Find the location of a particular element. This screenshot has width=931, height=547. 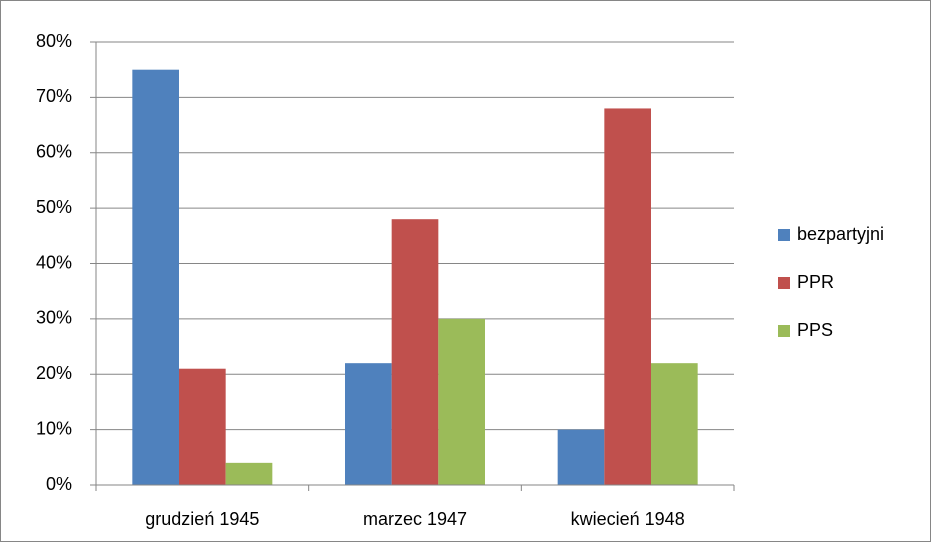

y-tick-label: 50% is located at coordinates (54, 207).